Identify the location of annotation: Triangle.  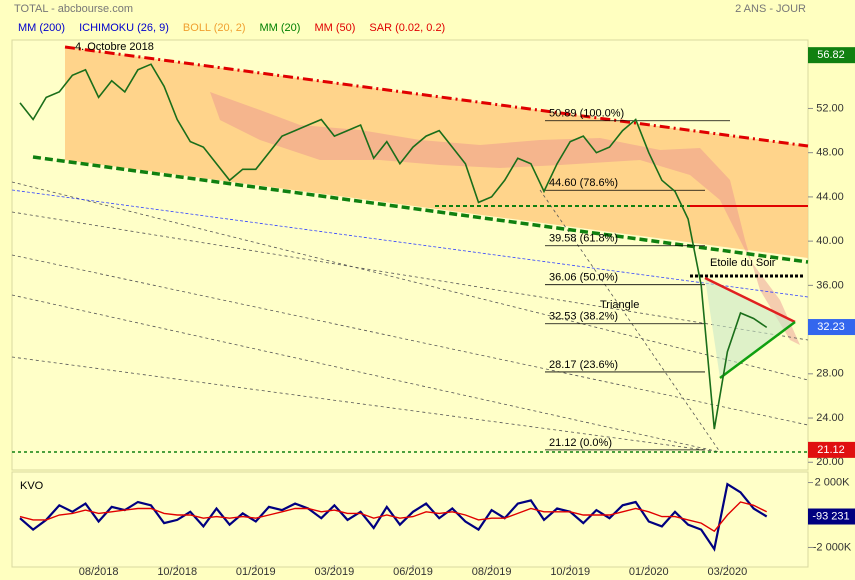
(619, 305).